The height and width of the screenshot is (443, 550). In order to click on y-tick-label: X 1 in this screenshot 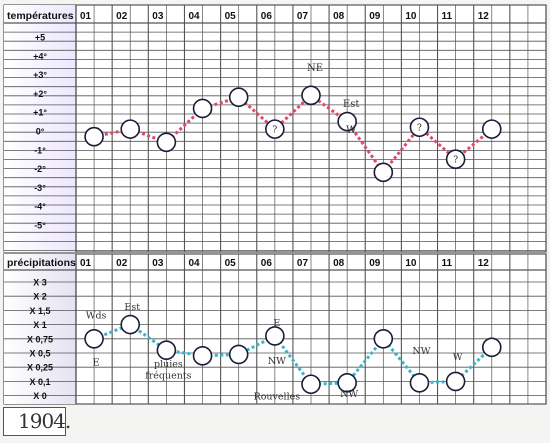, I will do `click(40, 325)`.